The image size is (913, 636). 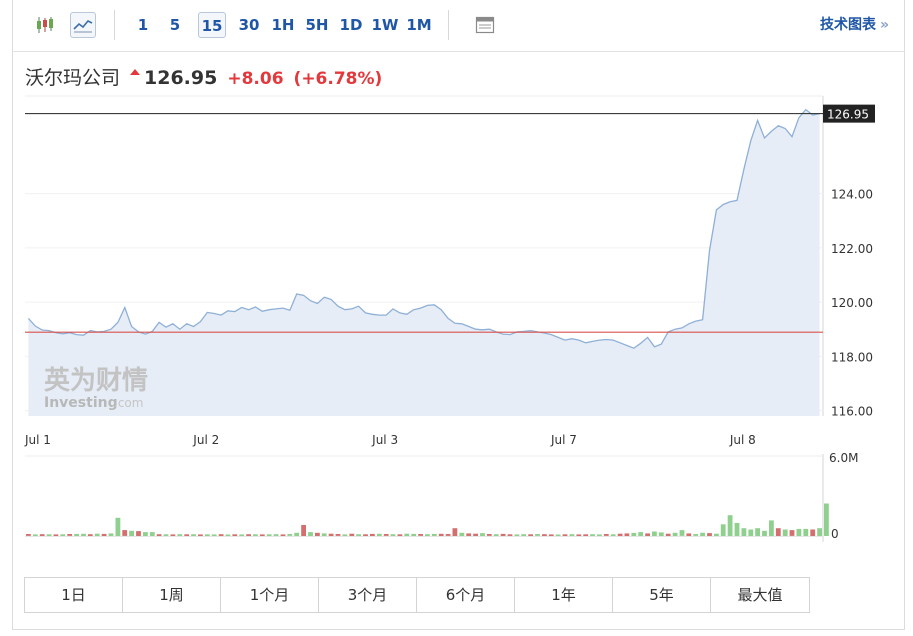 I want to click on timeframe-1: 1, so click(x=143, y=25).